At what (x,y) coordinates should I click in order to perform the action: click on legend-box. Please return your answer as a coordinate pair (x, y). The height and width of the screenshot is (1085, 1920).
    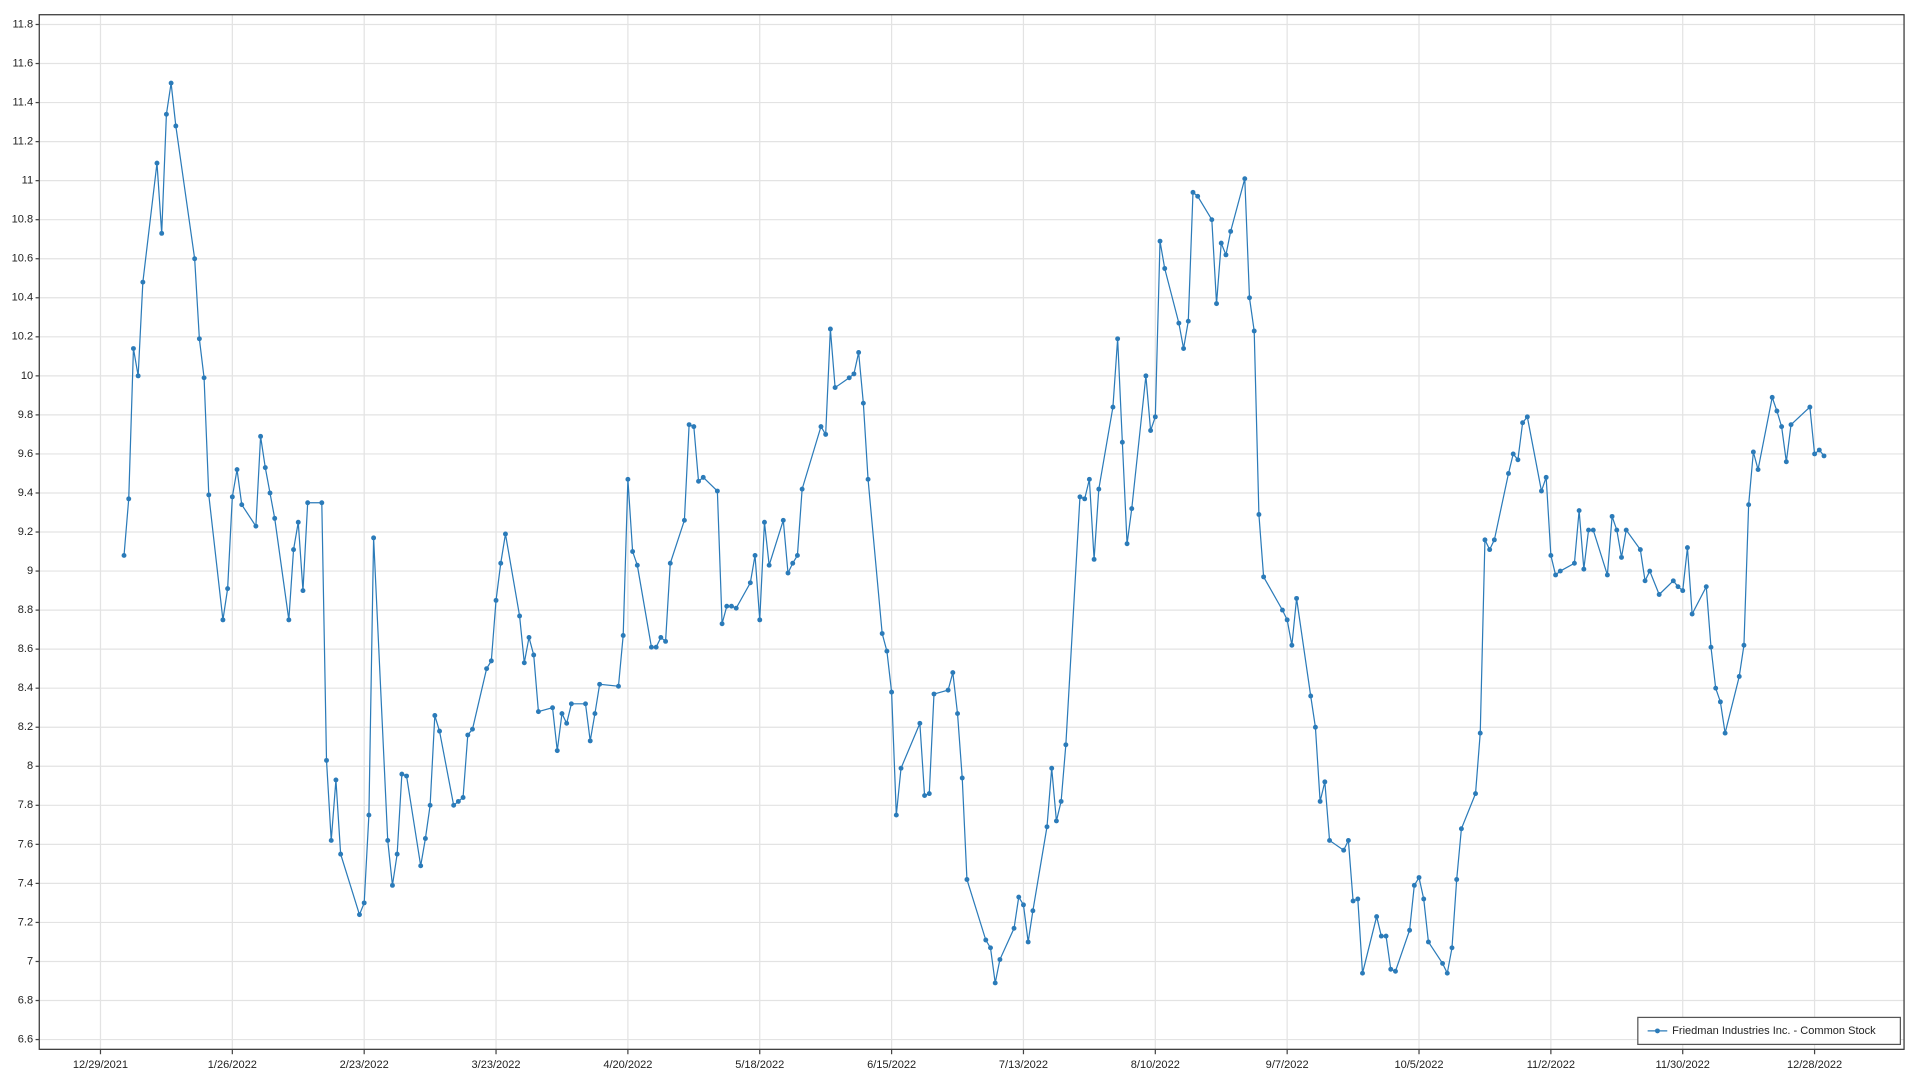
    Looking at the image, I should click on (1769, 1031).